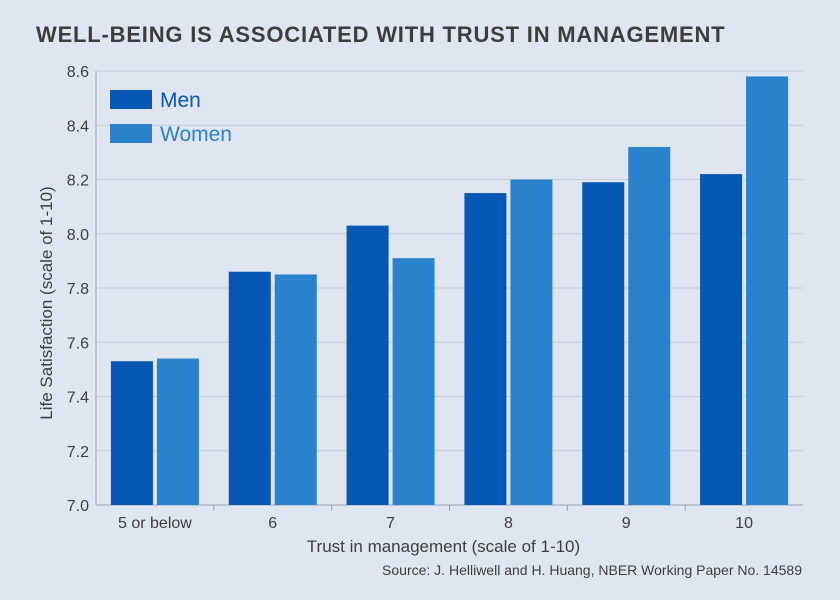 Image resolution: width=840 pixels, height=600 pixels. I want to click on y-tick-label: 7.8, so click(78, 289).